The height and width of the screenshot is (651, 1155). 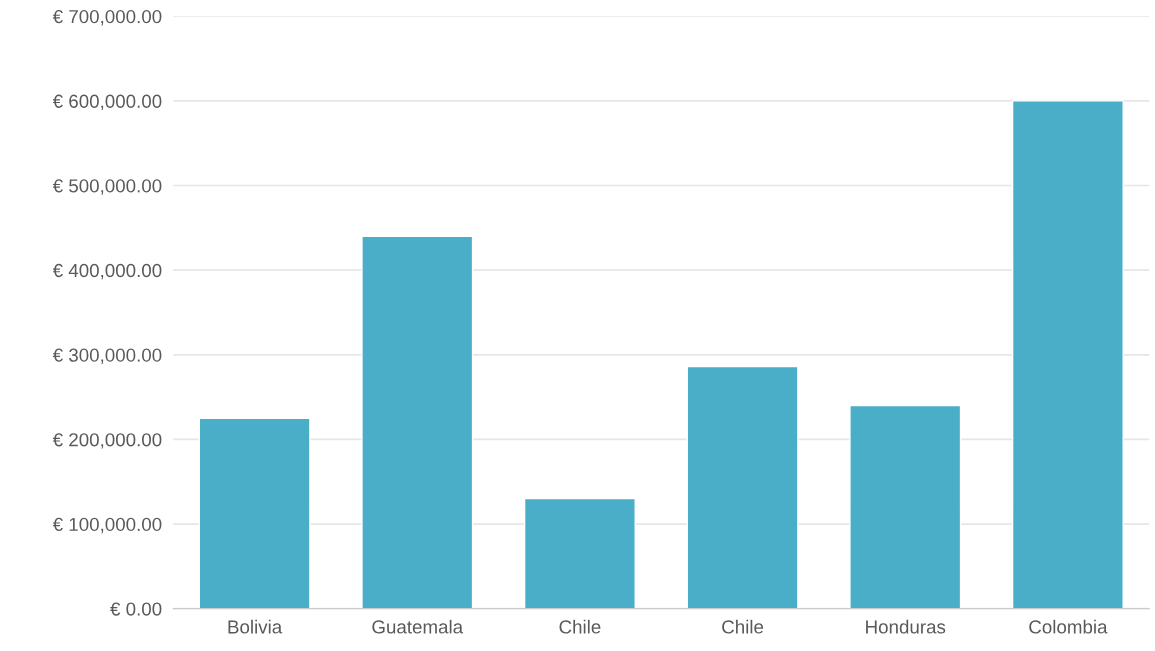 What do you see at coordinates (418, 626) in the screenshot?
I see `x-tick-label: Guatemala` at bounding box center [418, 626].